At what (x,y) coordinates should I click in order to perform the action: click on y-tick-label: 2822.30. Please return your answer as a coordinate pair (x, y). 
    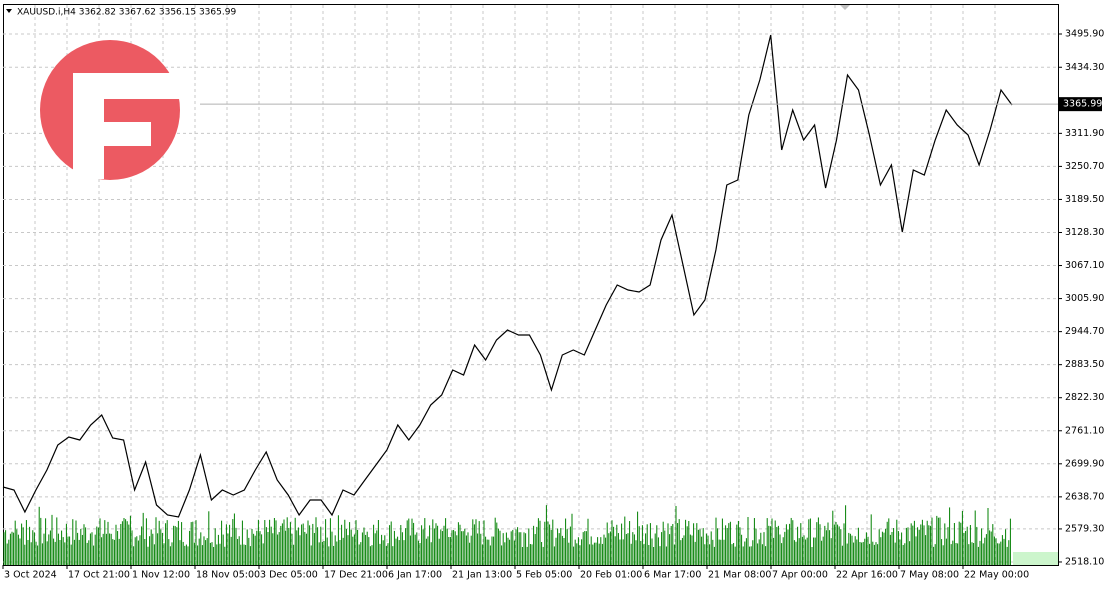
    Looking at the image, I should click on (1084, 397).